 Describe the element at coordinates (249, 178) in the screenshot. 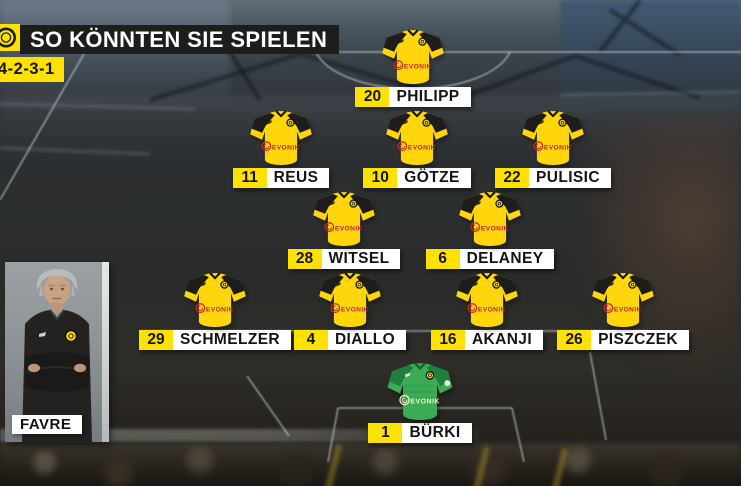

I see `player-number: 11` at that location.